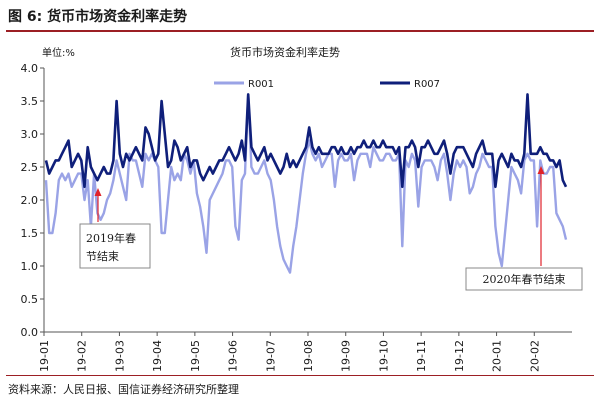 Image resolution: width=600 pixels, height=404 pixels. What do you see at coordinates (111, 238) in the screenshot?
I see `annotation-text-2019-line1: 2019年春` at bounding box center [111, 238].